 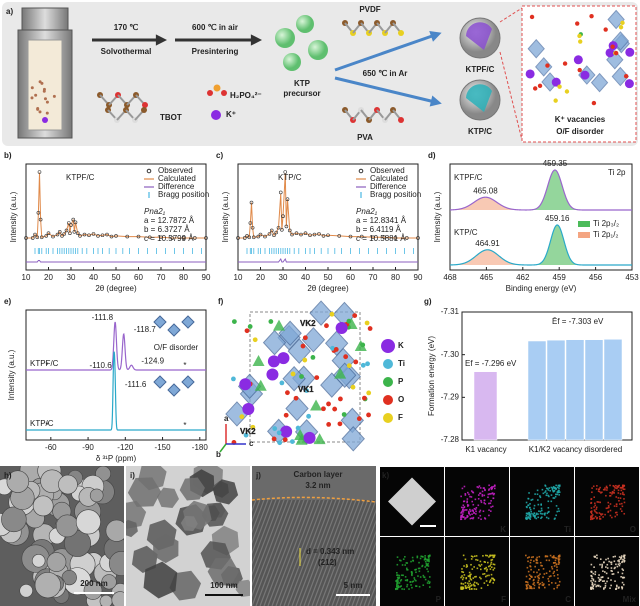 I want to click on scale-bar, so click(x=428, y=526).